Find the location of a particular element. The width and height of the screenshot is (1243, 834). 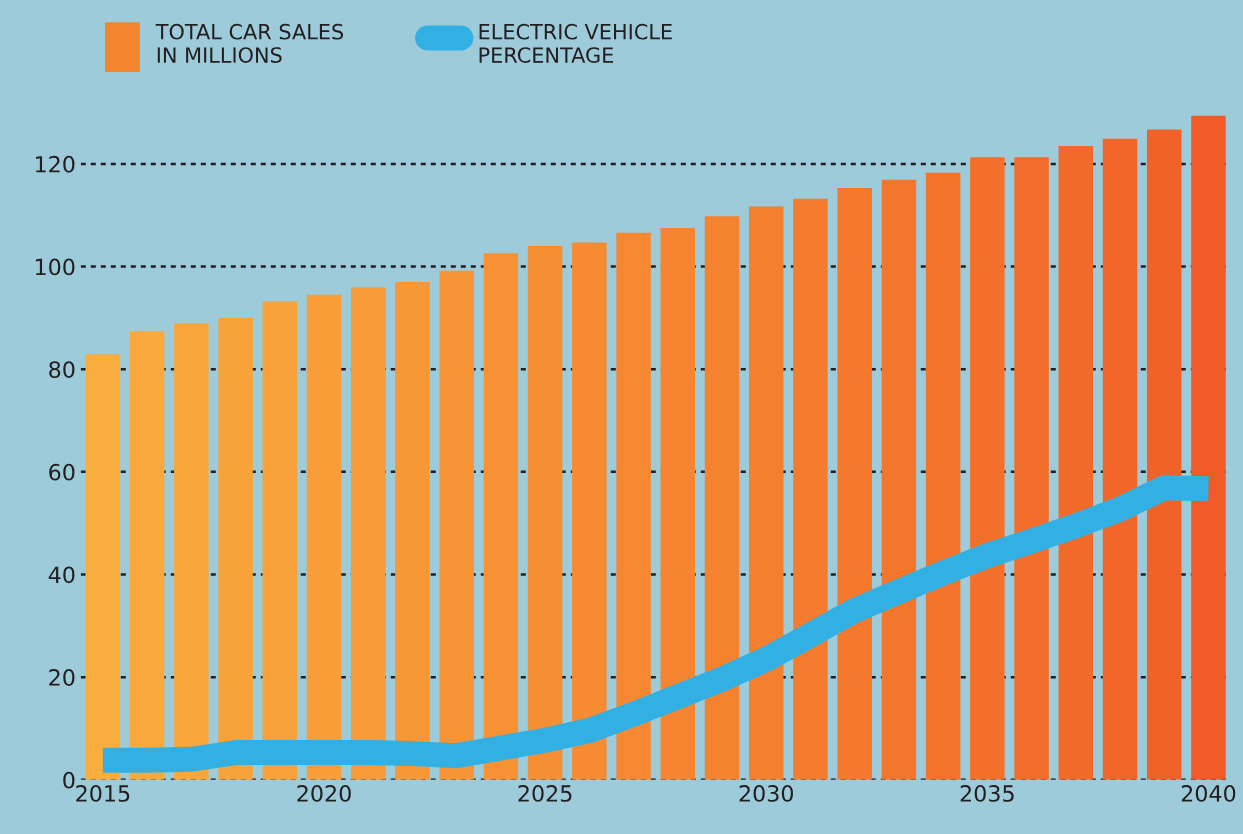

y-tick-label: 120 is located at coordinates (55, 164).